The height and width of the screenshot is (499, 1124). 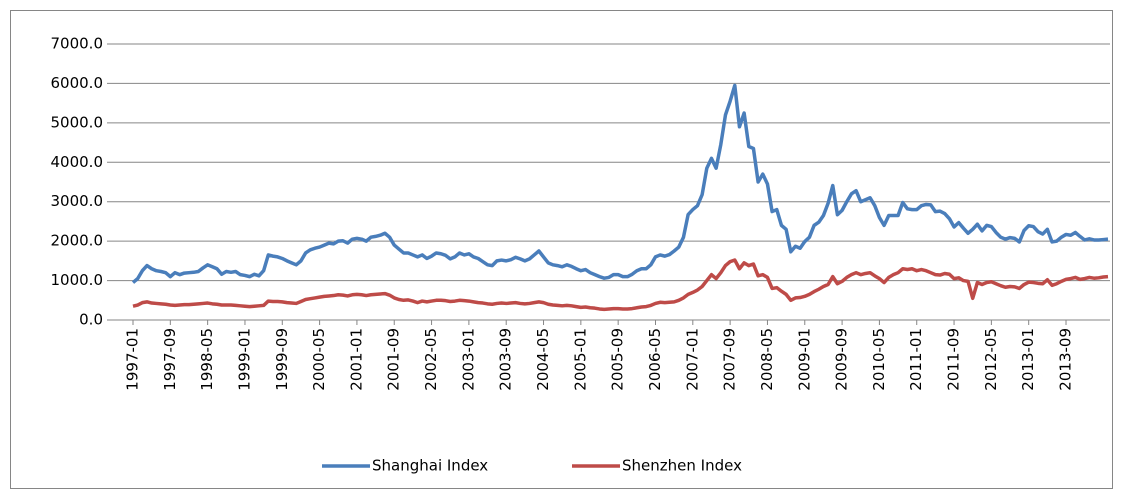 I want to click on x-tick-label: 2003-01, so click(x=468, y=359).